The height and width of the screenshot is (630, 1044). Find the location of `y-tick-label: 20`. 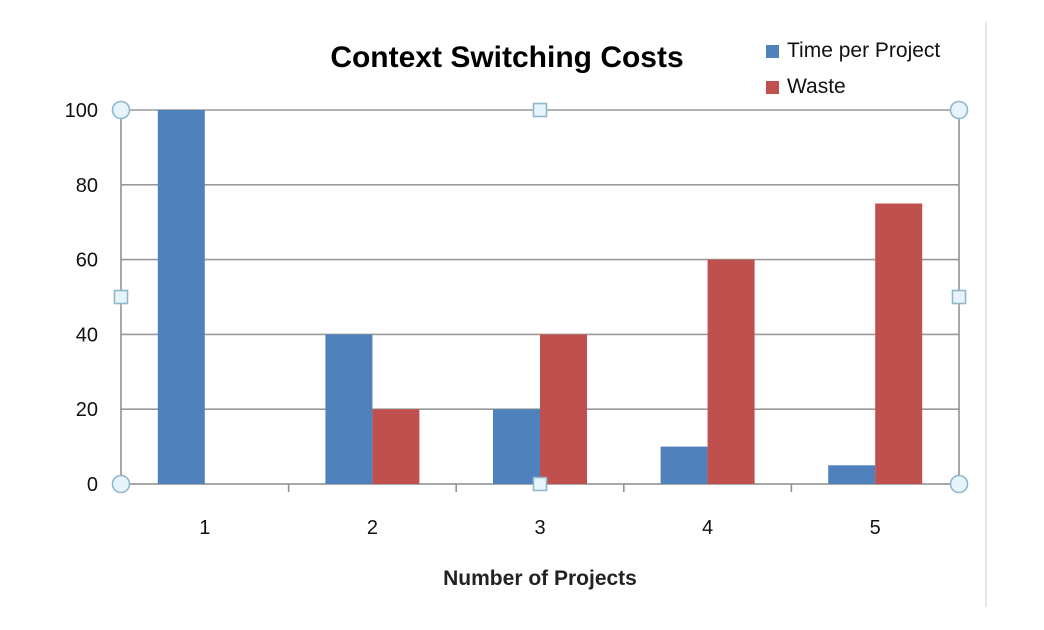

y-tick-label: 20 is located at coordinates (87, 410).